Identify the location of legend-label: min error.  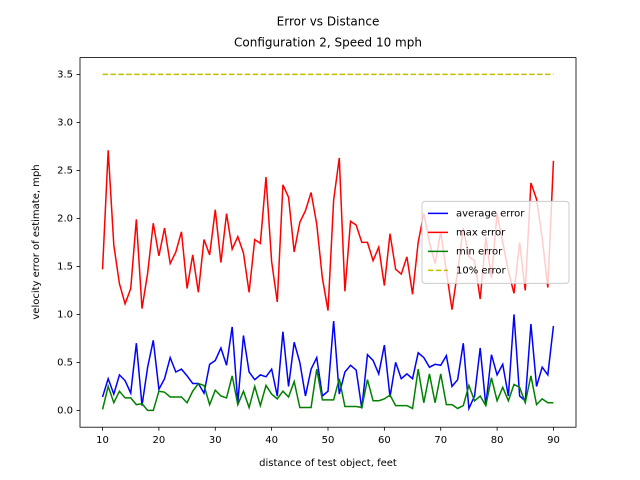
(479, 251).